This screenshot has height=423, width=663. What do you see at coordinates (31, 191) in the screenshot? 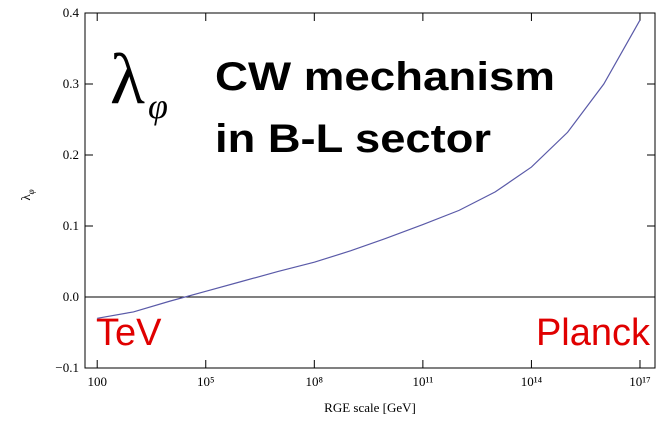
I see `y-axis-label-sub: φ` at bounding box center [31, 191].